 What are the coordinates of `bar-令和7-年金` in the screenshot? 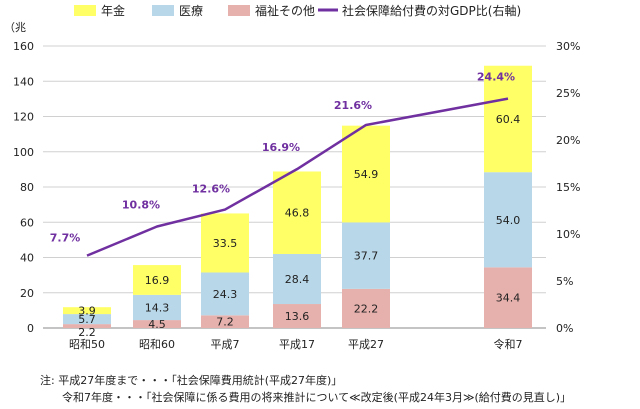 It's located at (508, 119).